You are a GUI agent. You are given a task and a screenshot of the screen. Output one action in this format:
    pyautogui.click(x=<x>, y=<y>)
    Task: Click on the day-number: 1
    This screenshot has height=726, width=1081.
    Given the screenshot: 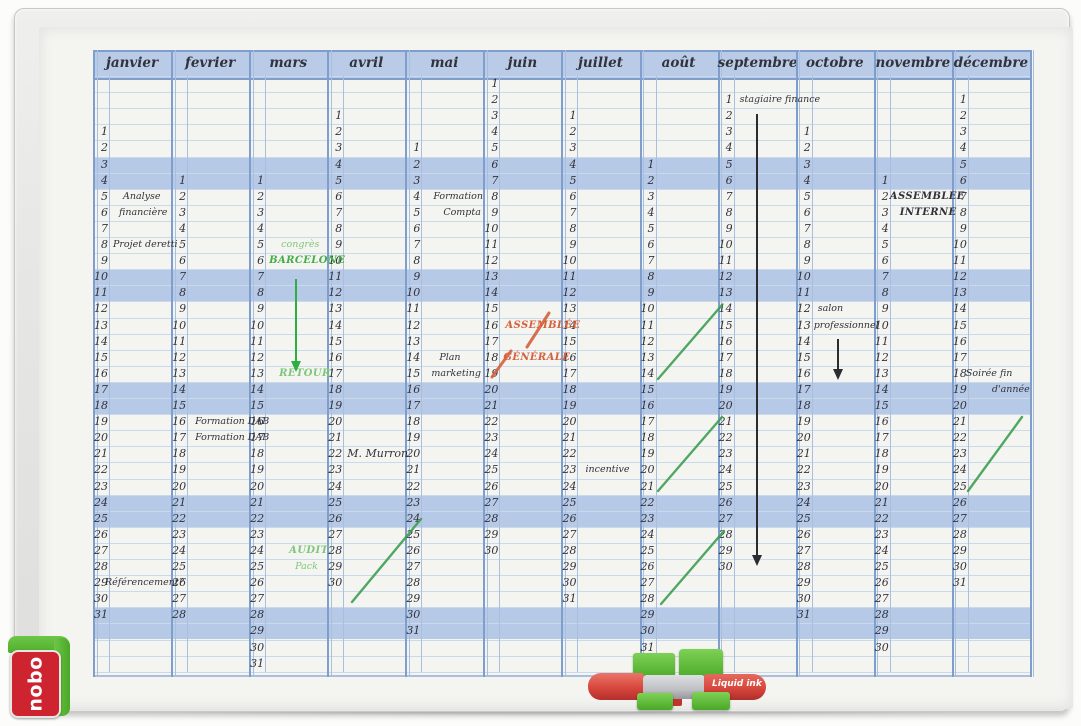 What is the action you would take?
    pyautogui.click(x=573, y=116)
    